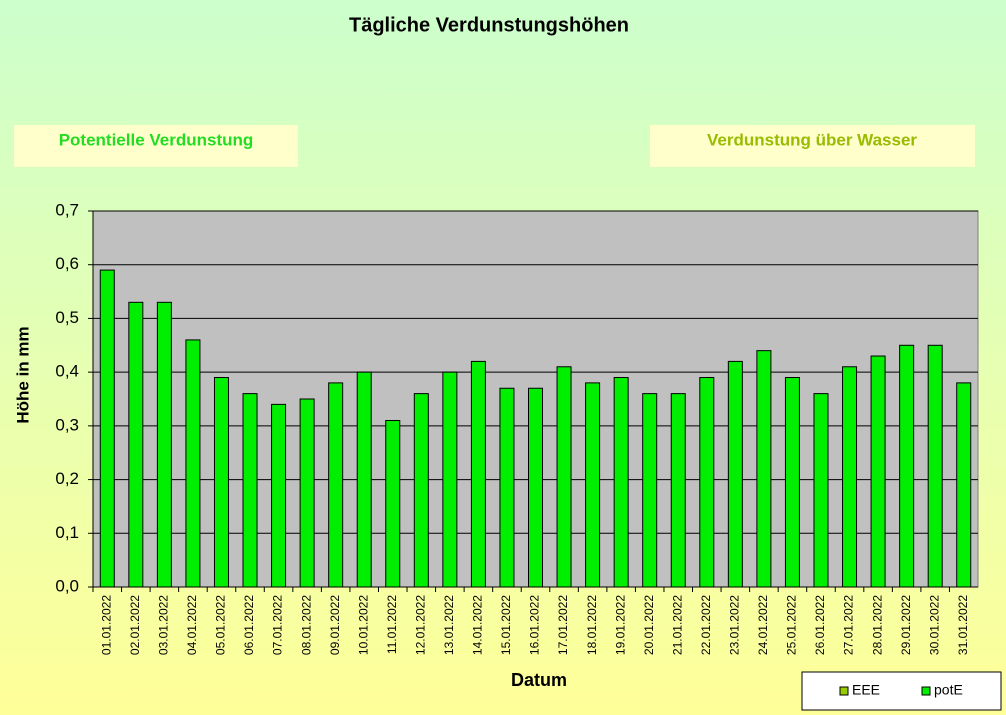 This screenshot has width=1006, height=715. I want to click on x-tick-label: 10.01.2022, so click(363, 625).